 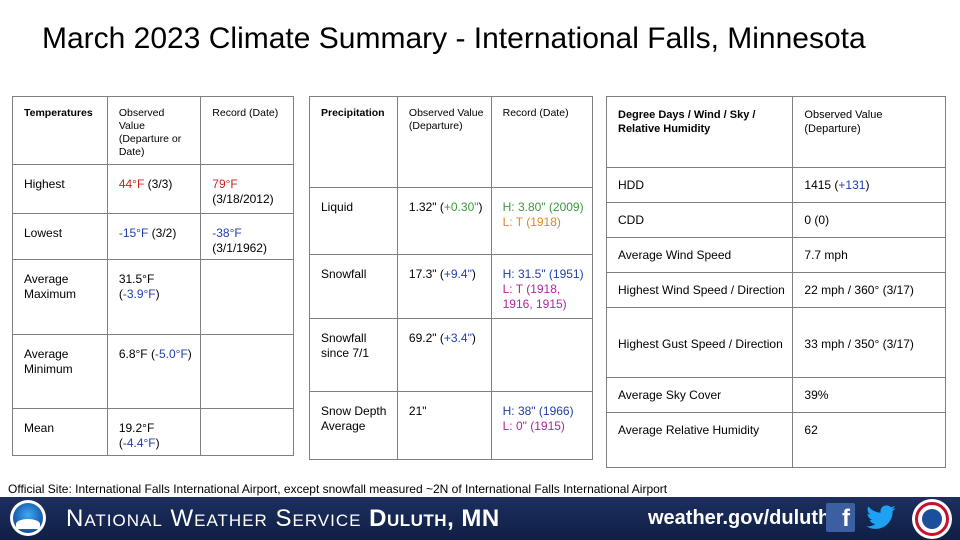 I want to click on temperatures-header: Temperatures, so click(x=60, y=130).